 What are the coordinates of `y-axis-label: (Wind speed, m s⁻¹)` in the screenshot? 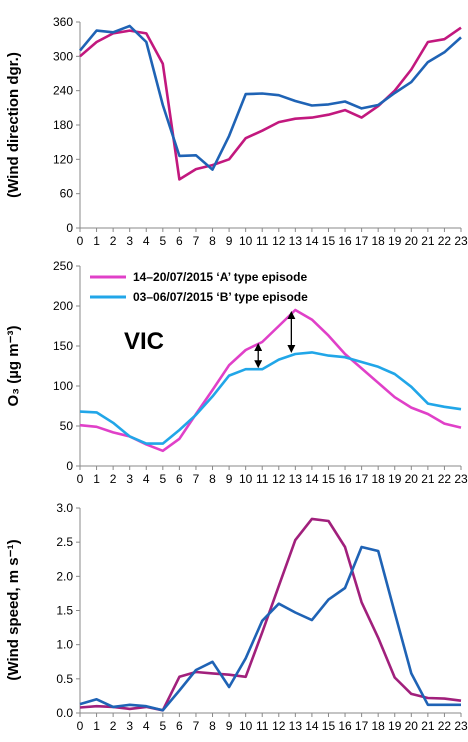 It's located at (13, 609).